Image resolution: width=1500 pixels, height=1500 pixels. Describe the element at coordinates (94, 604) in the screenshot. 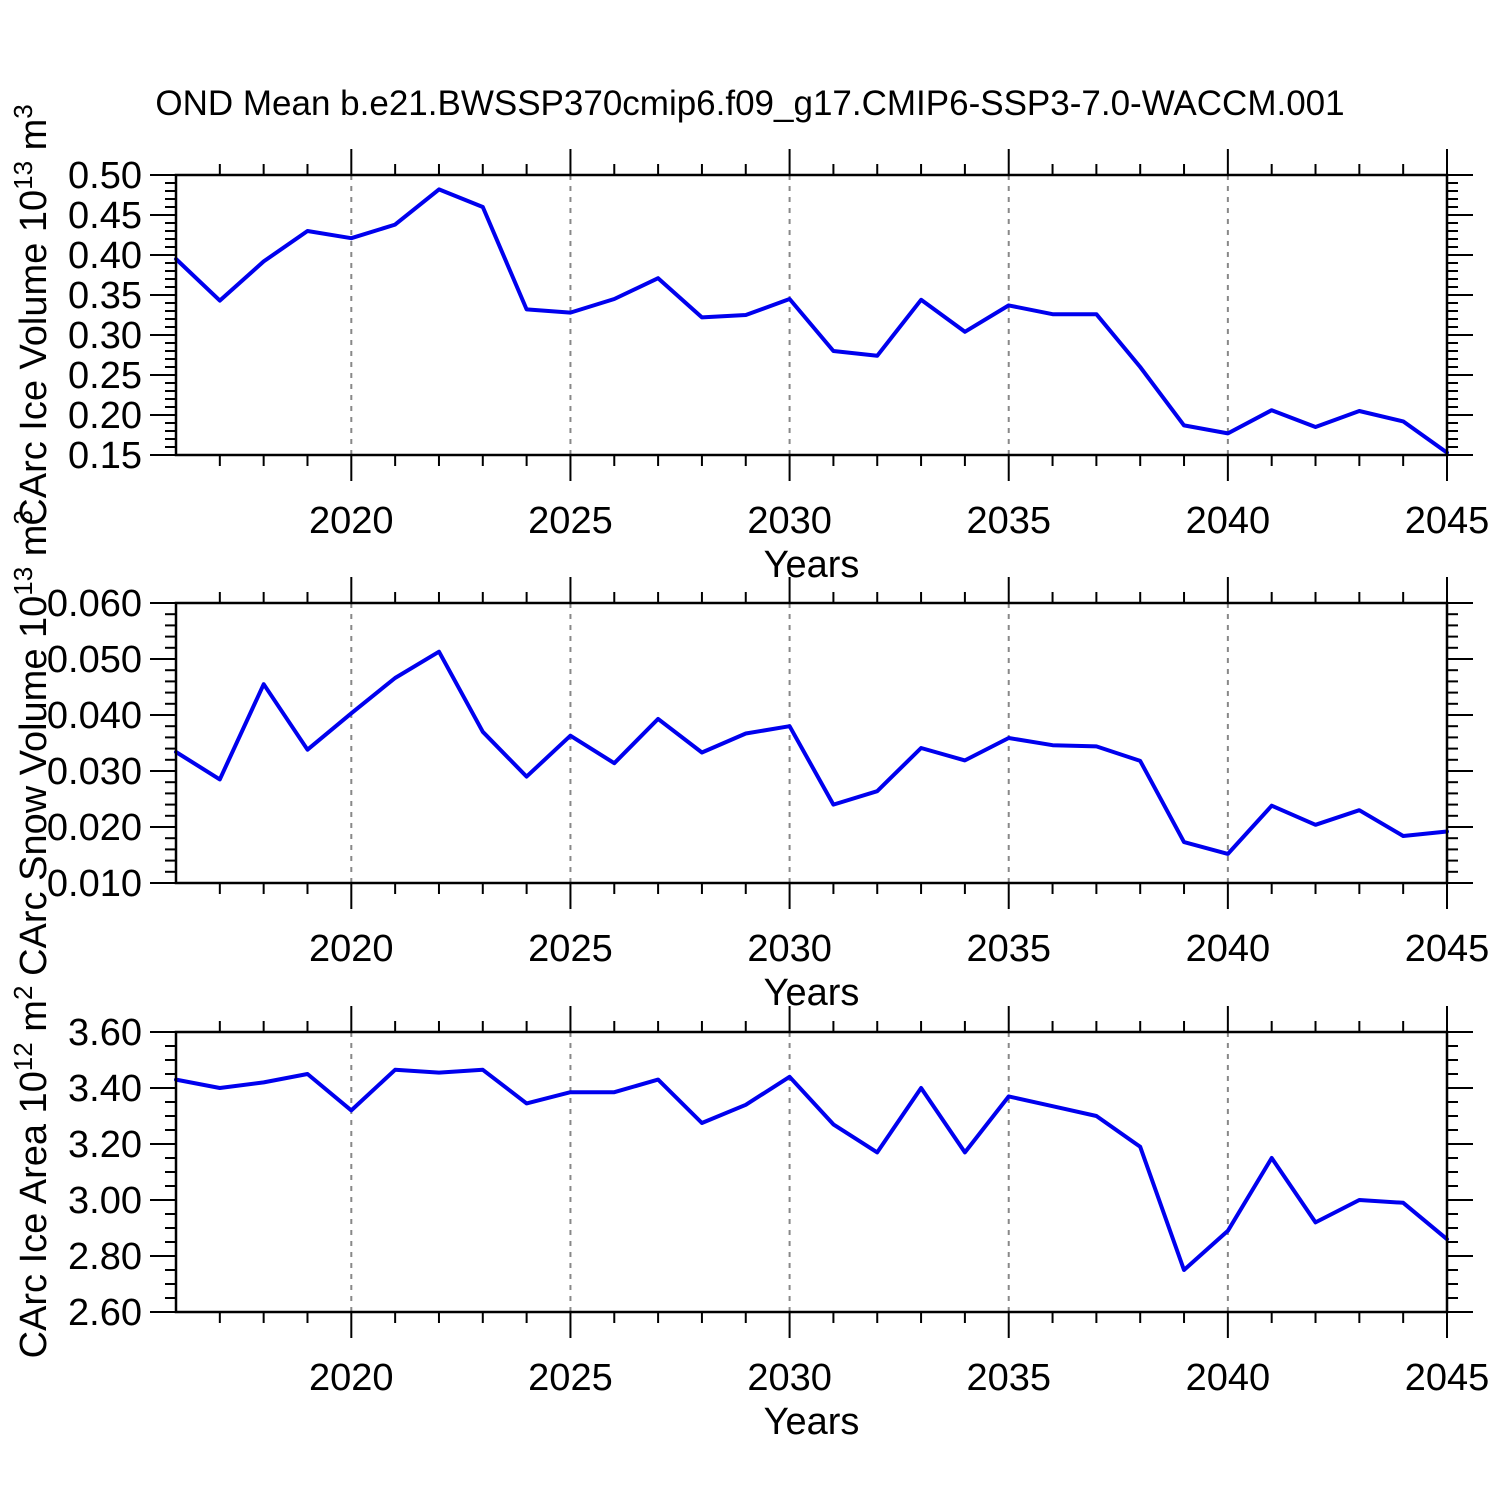

I see `y-tick-label: 0.060` at that location.